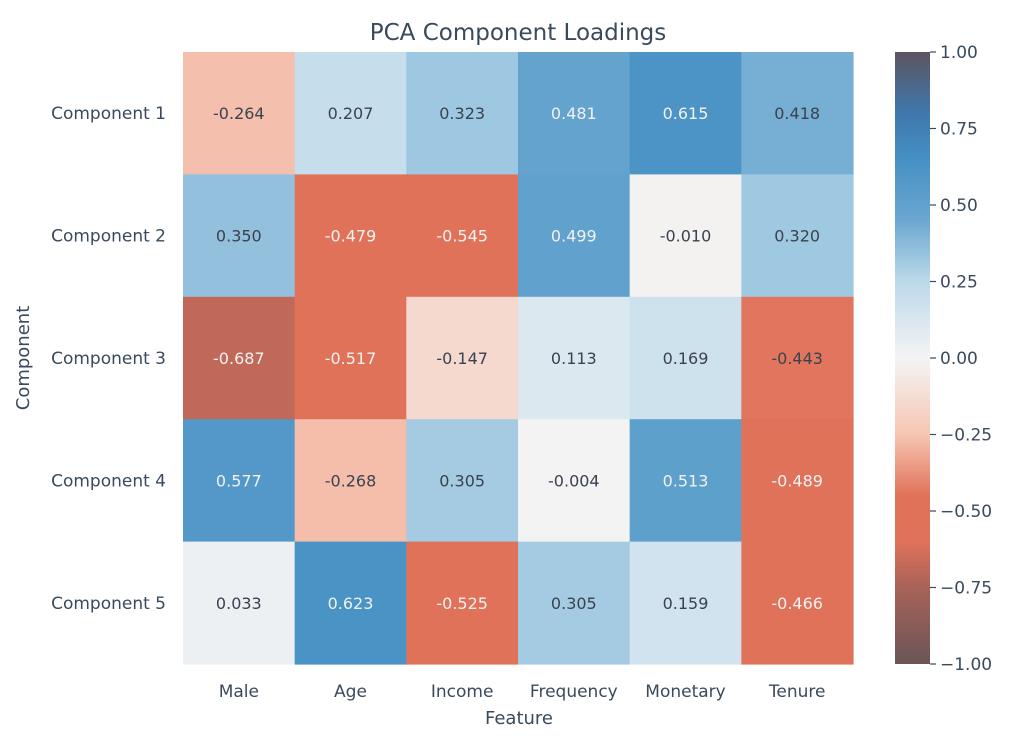 Image resolution: width=1030 pixels, height=756 pixels. I want to click on heatmap-cell-label: -0.004, so click(574, 480).